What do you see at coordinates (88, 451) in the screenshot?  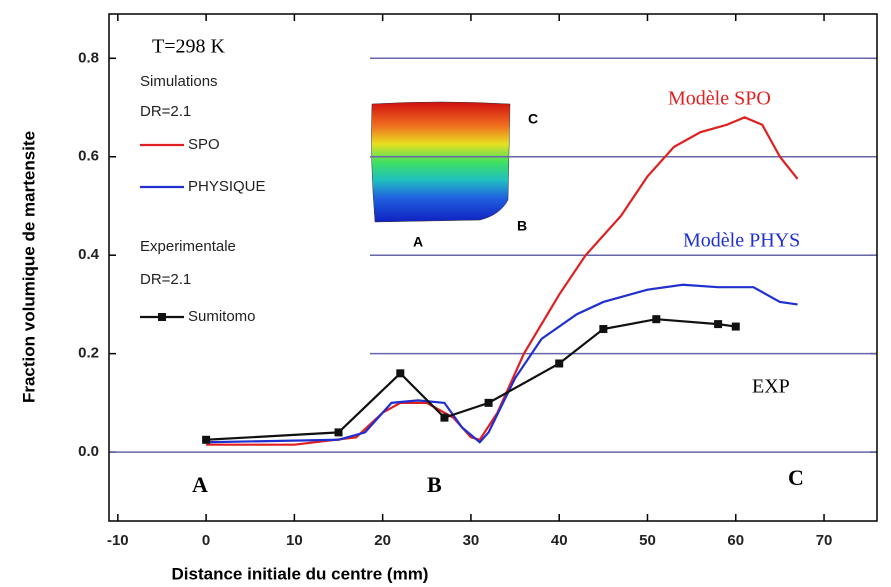 I see `y-tick-label: 0.0` at bounding box center [88, 451].